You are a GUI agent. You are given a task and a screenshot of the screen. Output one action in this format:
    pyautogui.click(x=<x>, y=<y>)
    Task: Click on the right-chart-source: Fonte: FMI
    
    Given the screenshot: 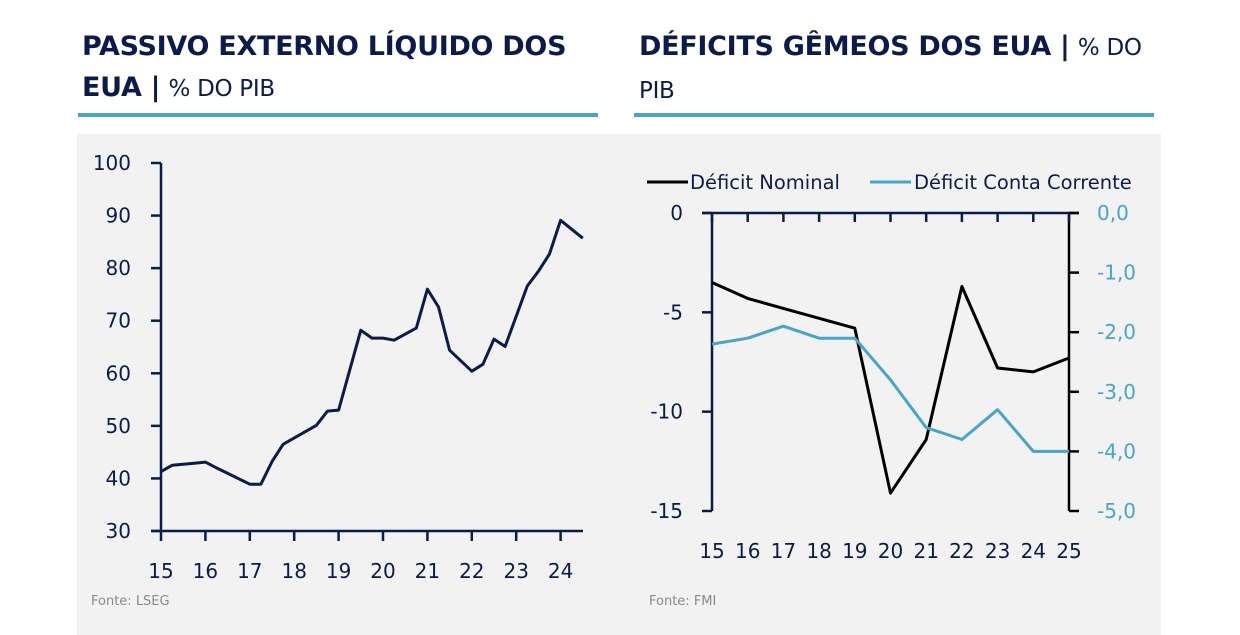 What is the action you would take?
    pyautogui.click(x=682, y=601)
    